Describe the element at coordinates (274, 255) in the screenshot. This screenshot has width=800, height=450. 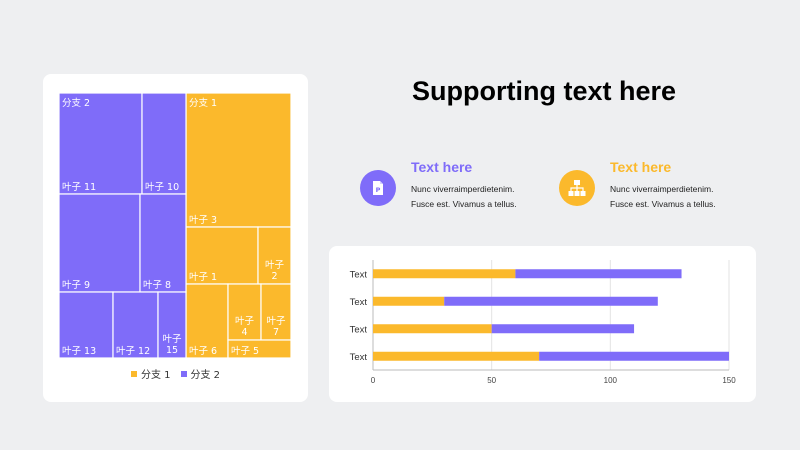
I see `treemap-leaf-叶子-2` at that location.